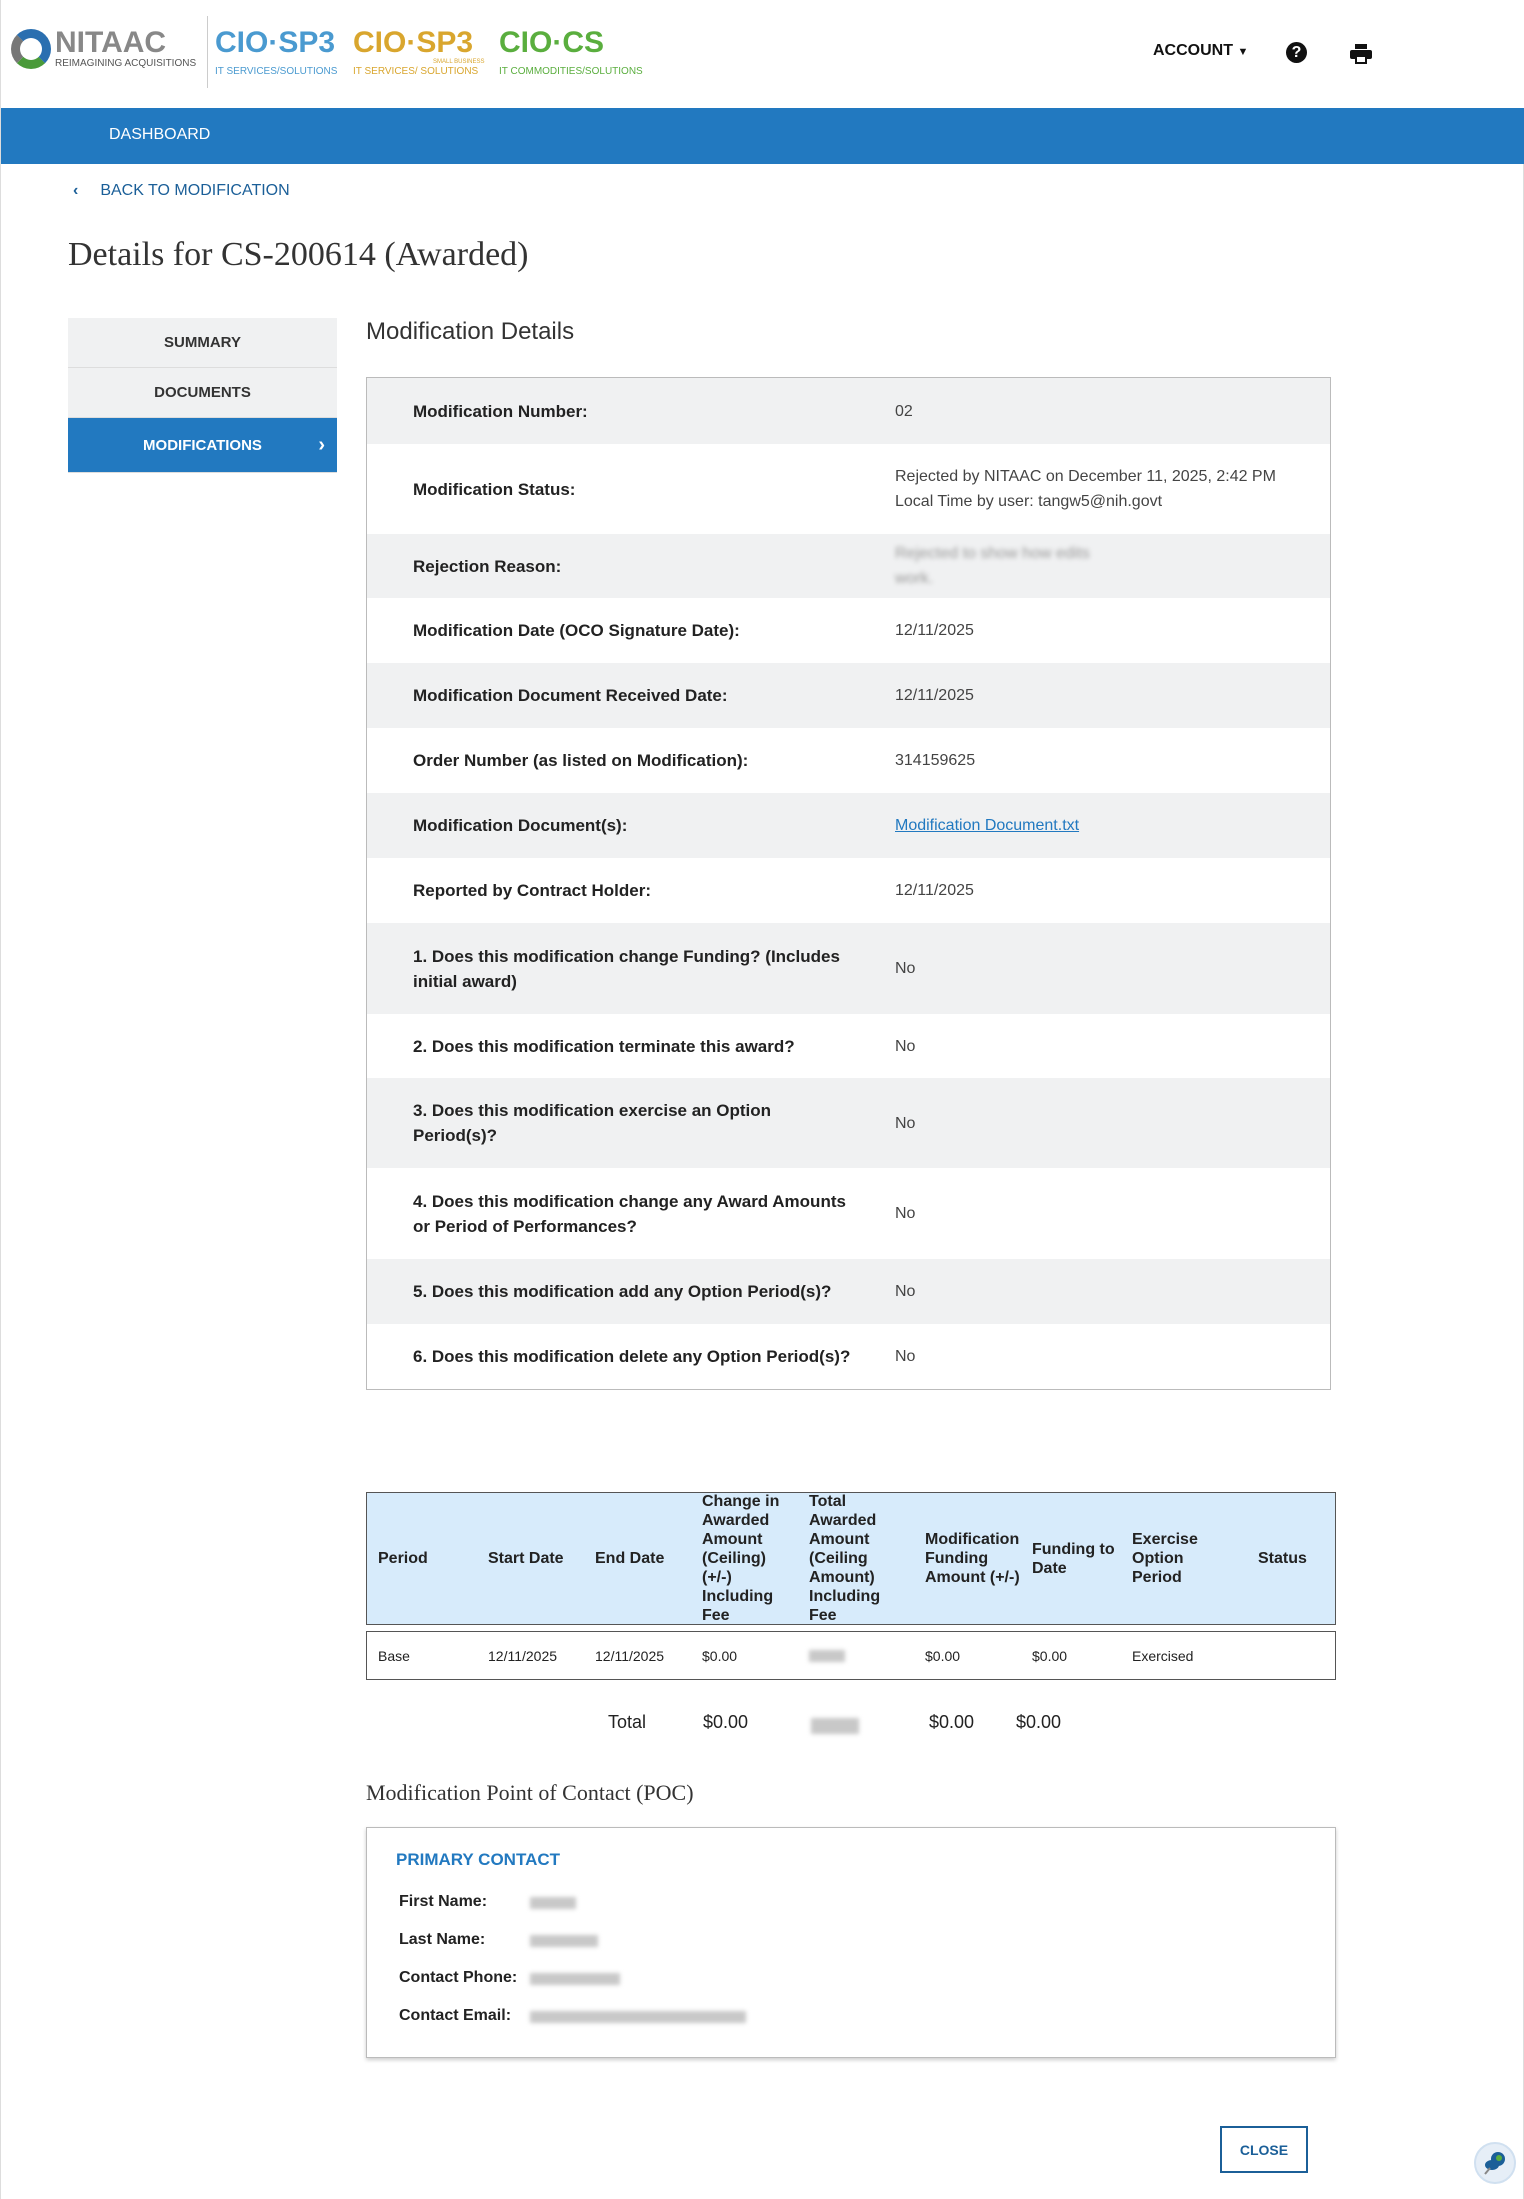 The image size is (1524, 2199). I want to click on back-to-modification-link: ‹ BACK TO MODIFICATION, so click(181, 191).